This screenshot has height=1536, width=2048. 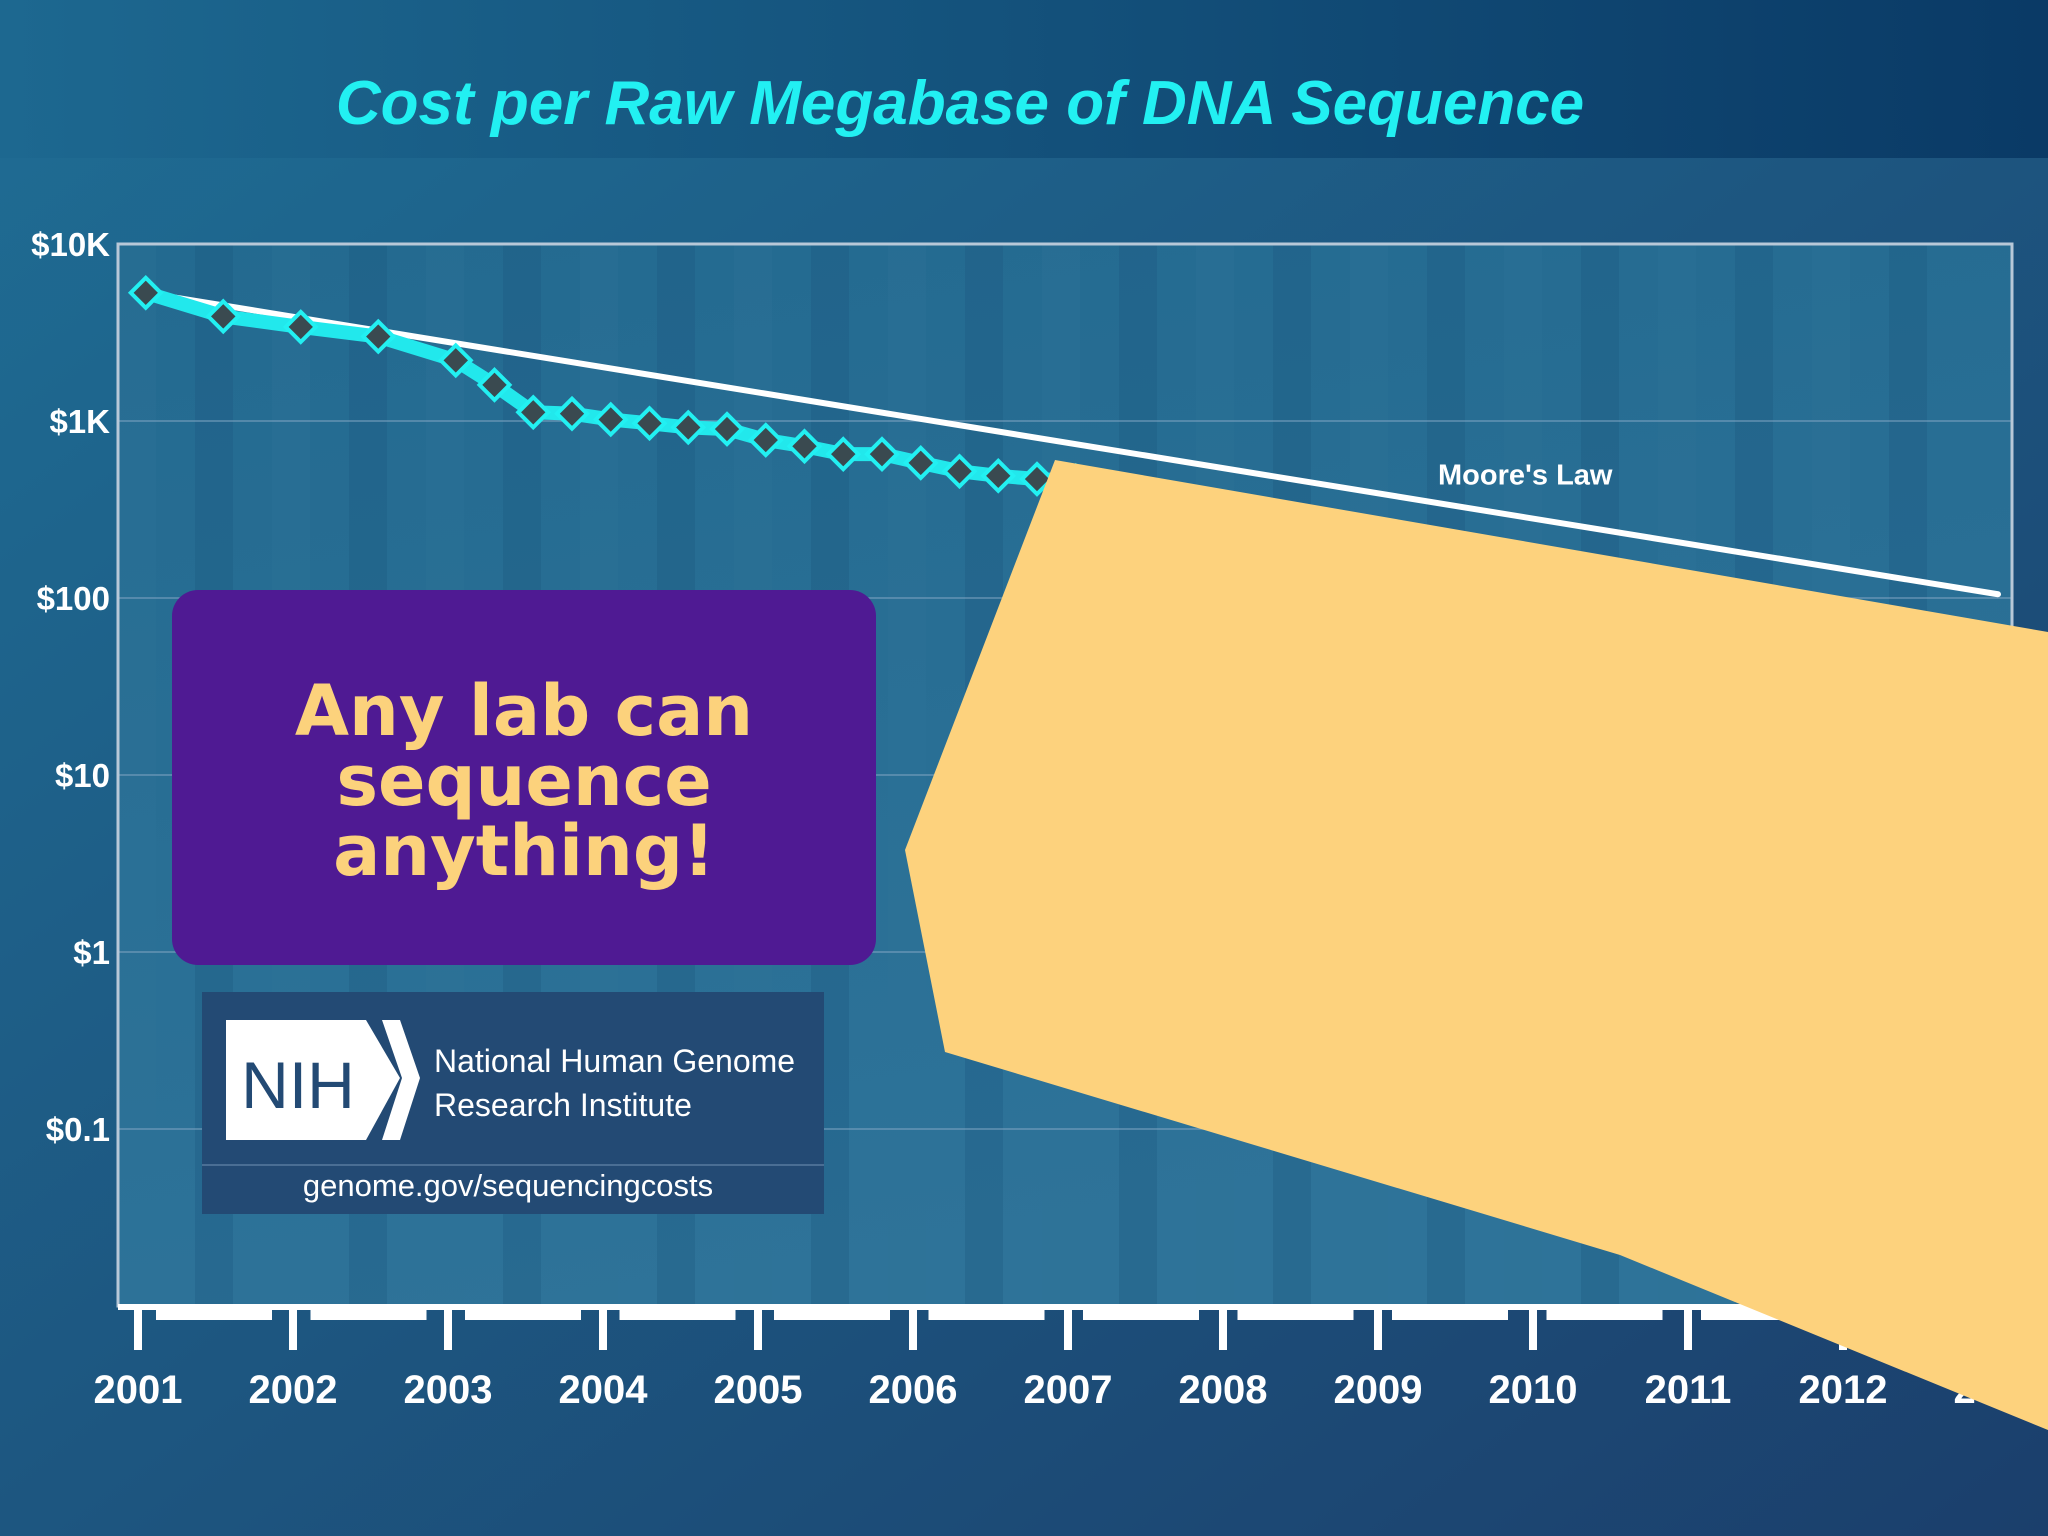 What do you see at coordinates (401, 1080) in the screenshot?
I see `nih-logo-chevron` at bounding box center [401, 1080].